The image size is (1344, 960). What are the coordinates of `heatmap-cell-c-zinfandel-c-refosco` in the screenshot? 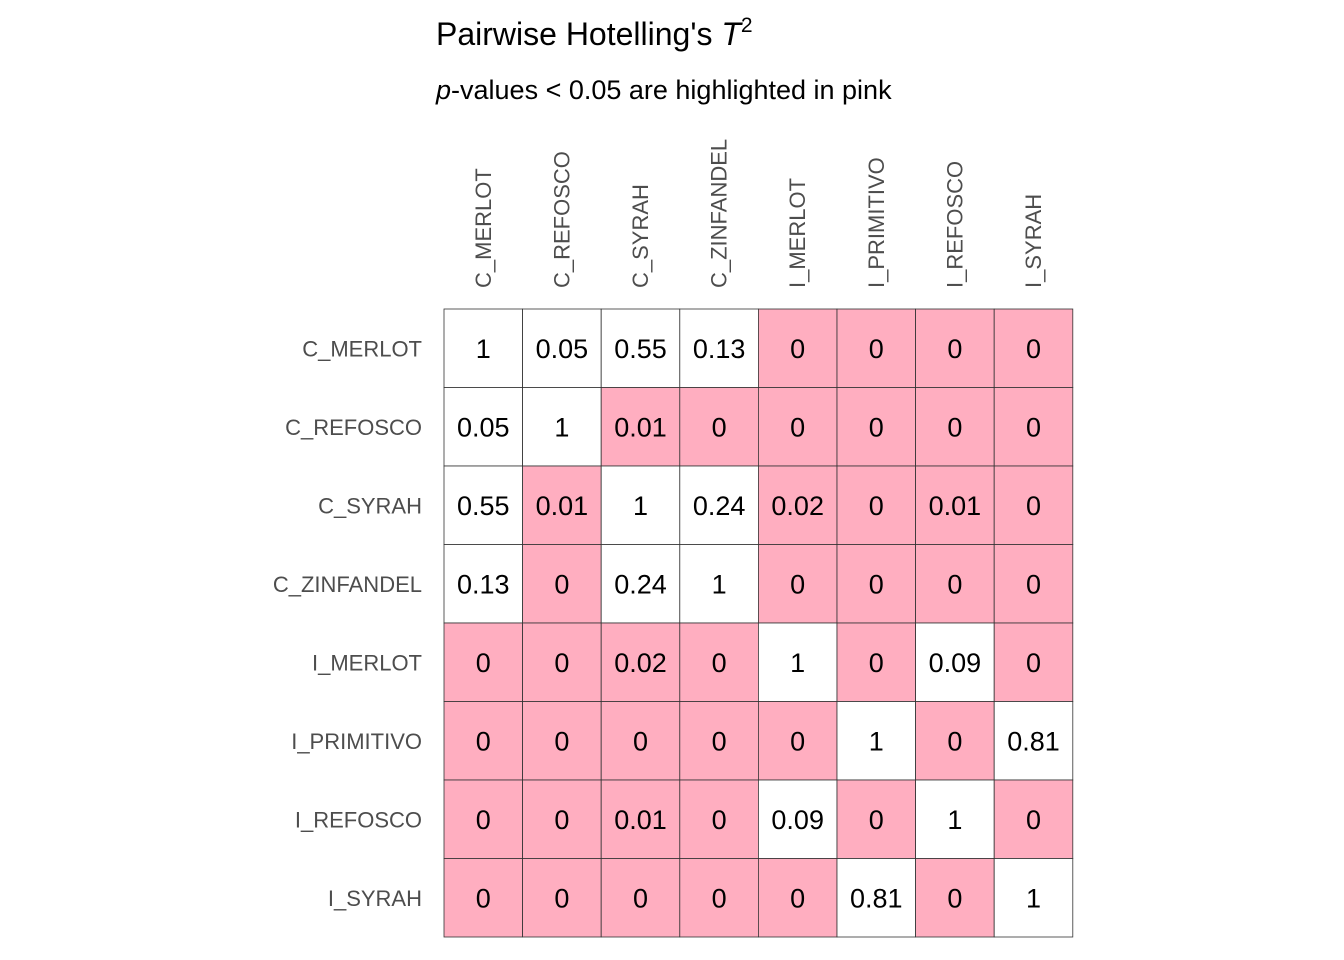 It's located at (562, 584).